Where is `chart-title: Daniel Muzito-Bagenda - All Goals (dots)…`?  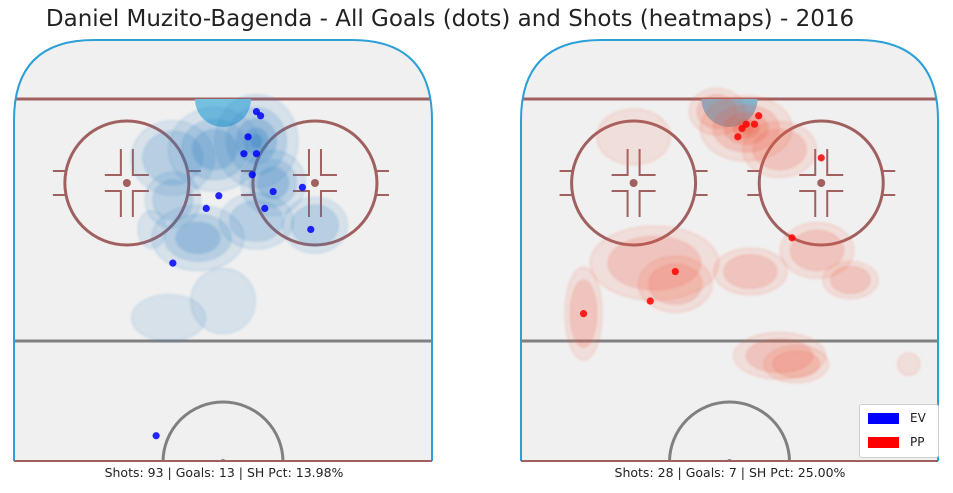
chart-title: Daniel Muzito-Bagenda - All Goals (dots)… is located at coordinates (450, 19).